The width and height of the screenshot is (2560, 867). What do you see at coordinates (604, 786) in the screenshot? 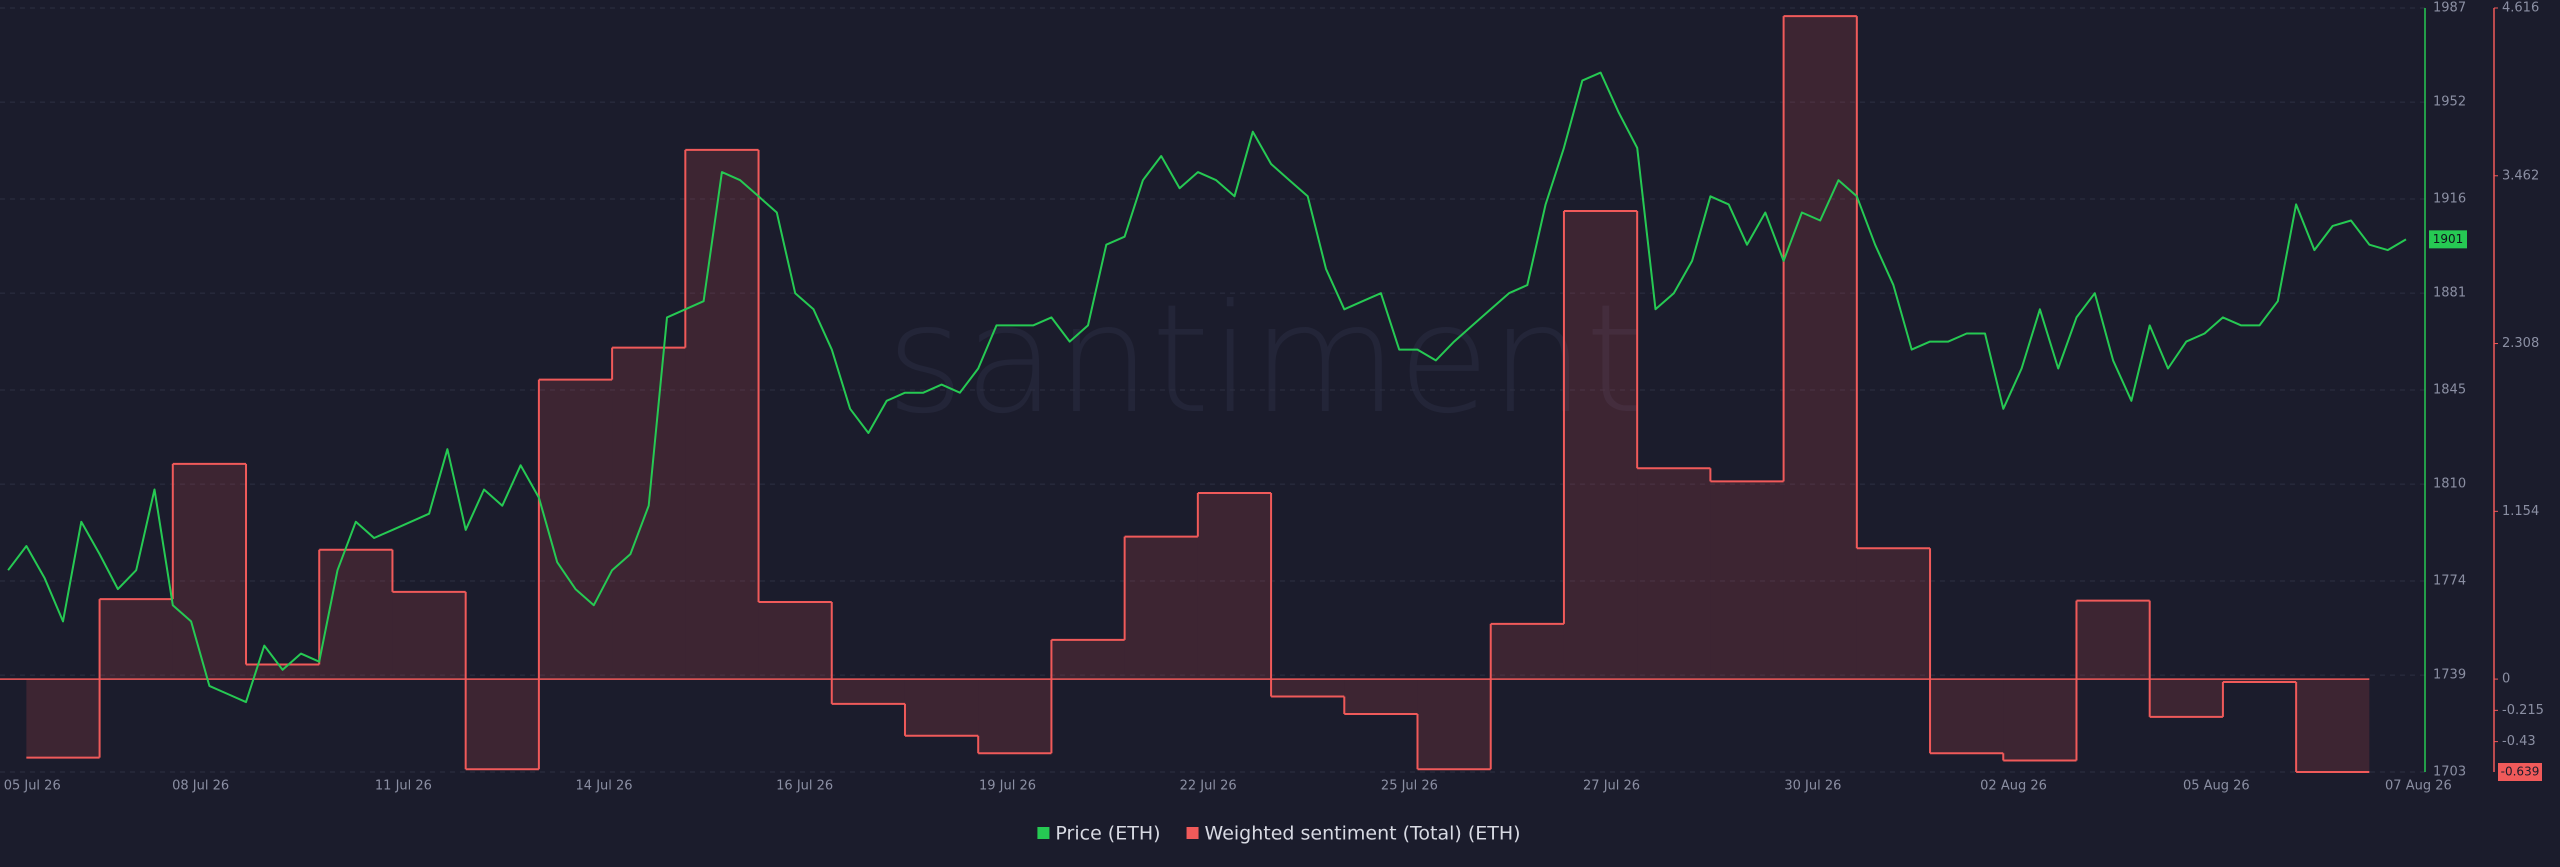
I see `x-tick-label: 14 Jul 26` at bounding box center [604, 786].